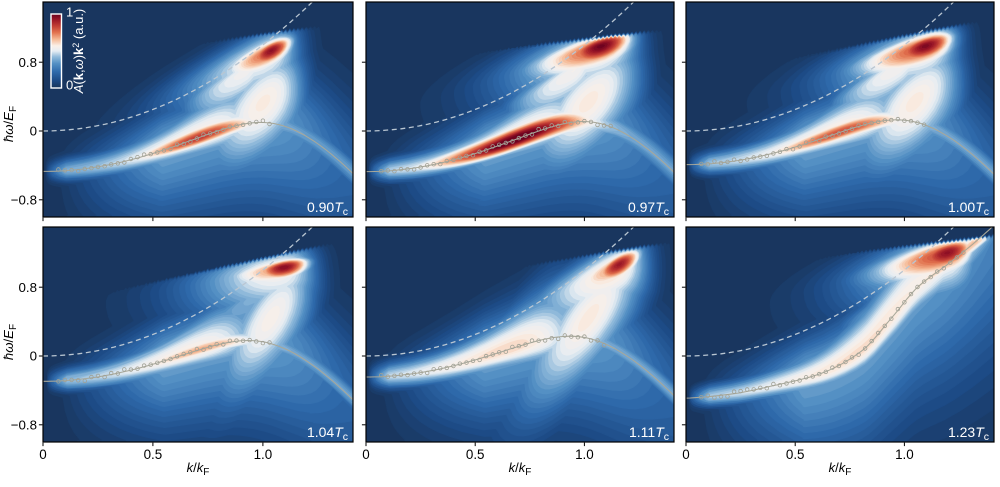  What do you see at coordinates (69, 12) in the screenshot?
I see `svg-text: 1` at bounding box center [69, 12].